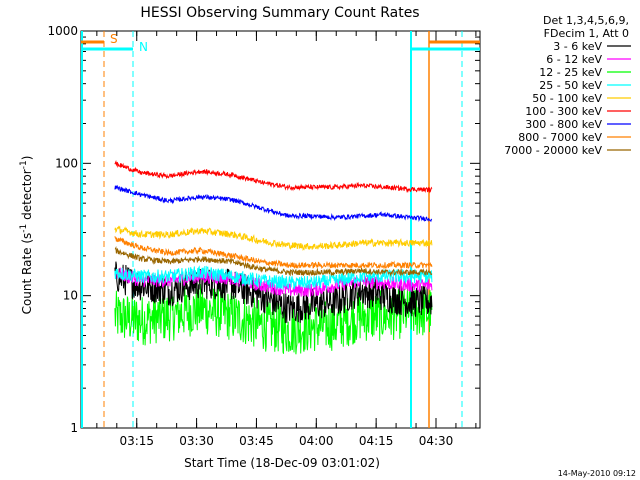 The height and width of the screenshot is (480, 640). What do you see at coordinates (256, 441) in the screenshot?
I see `x-tick-label: 03:45` at bounding box center [256, 441].